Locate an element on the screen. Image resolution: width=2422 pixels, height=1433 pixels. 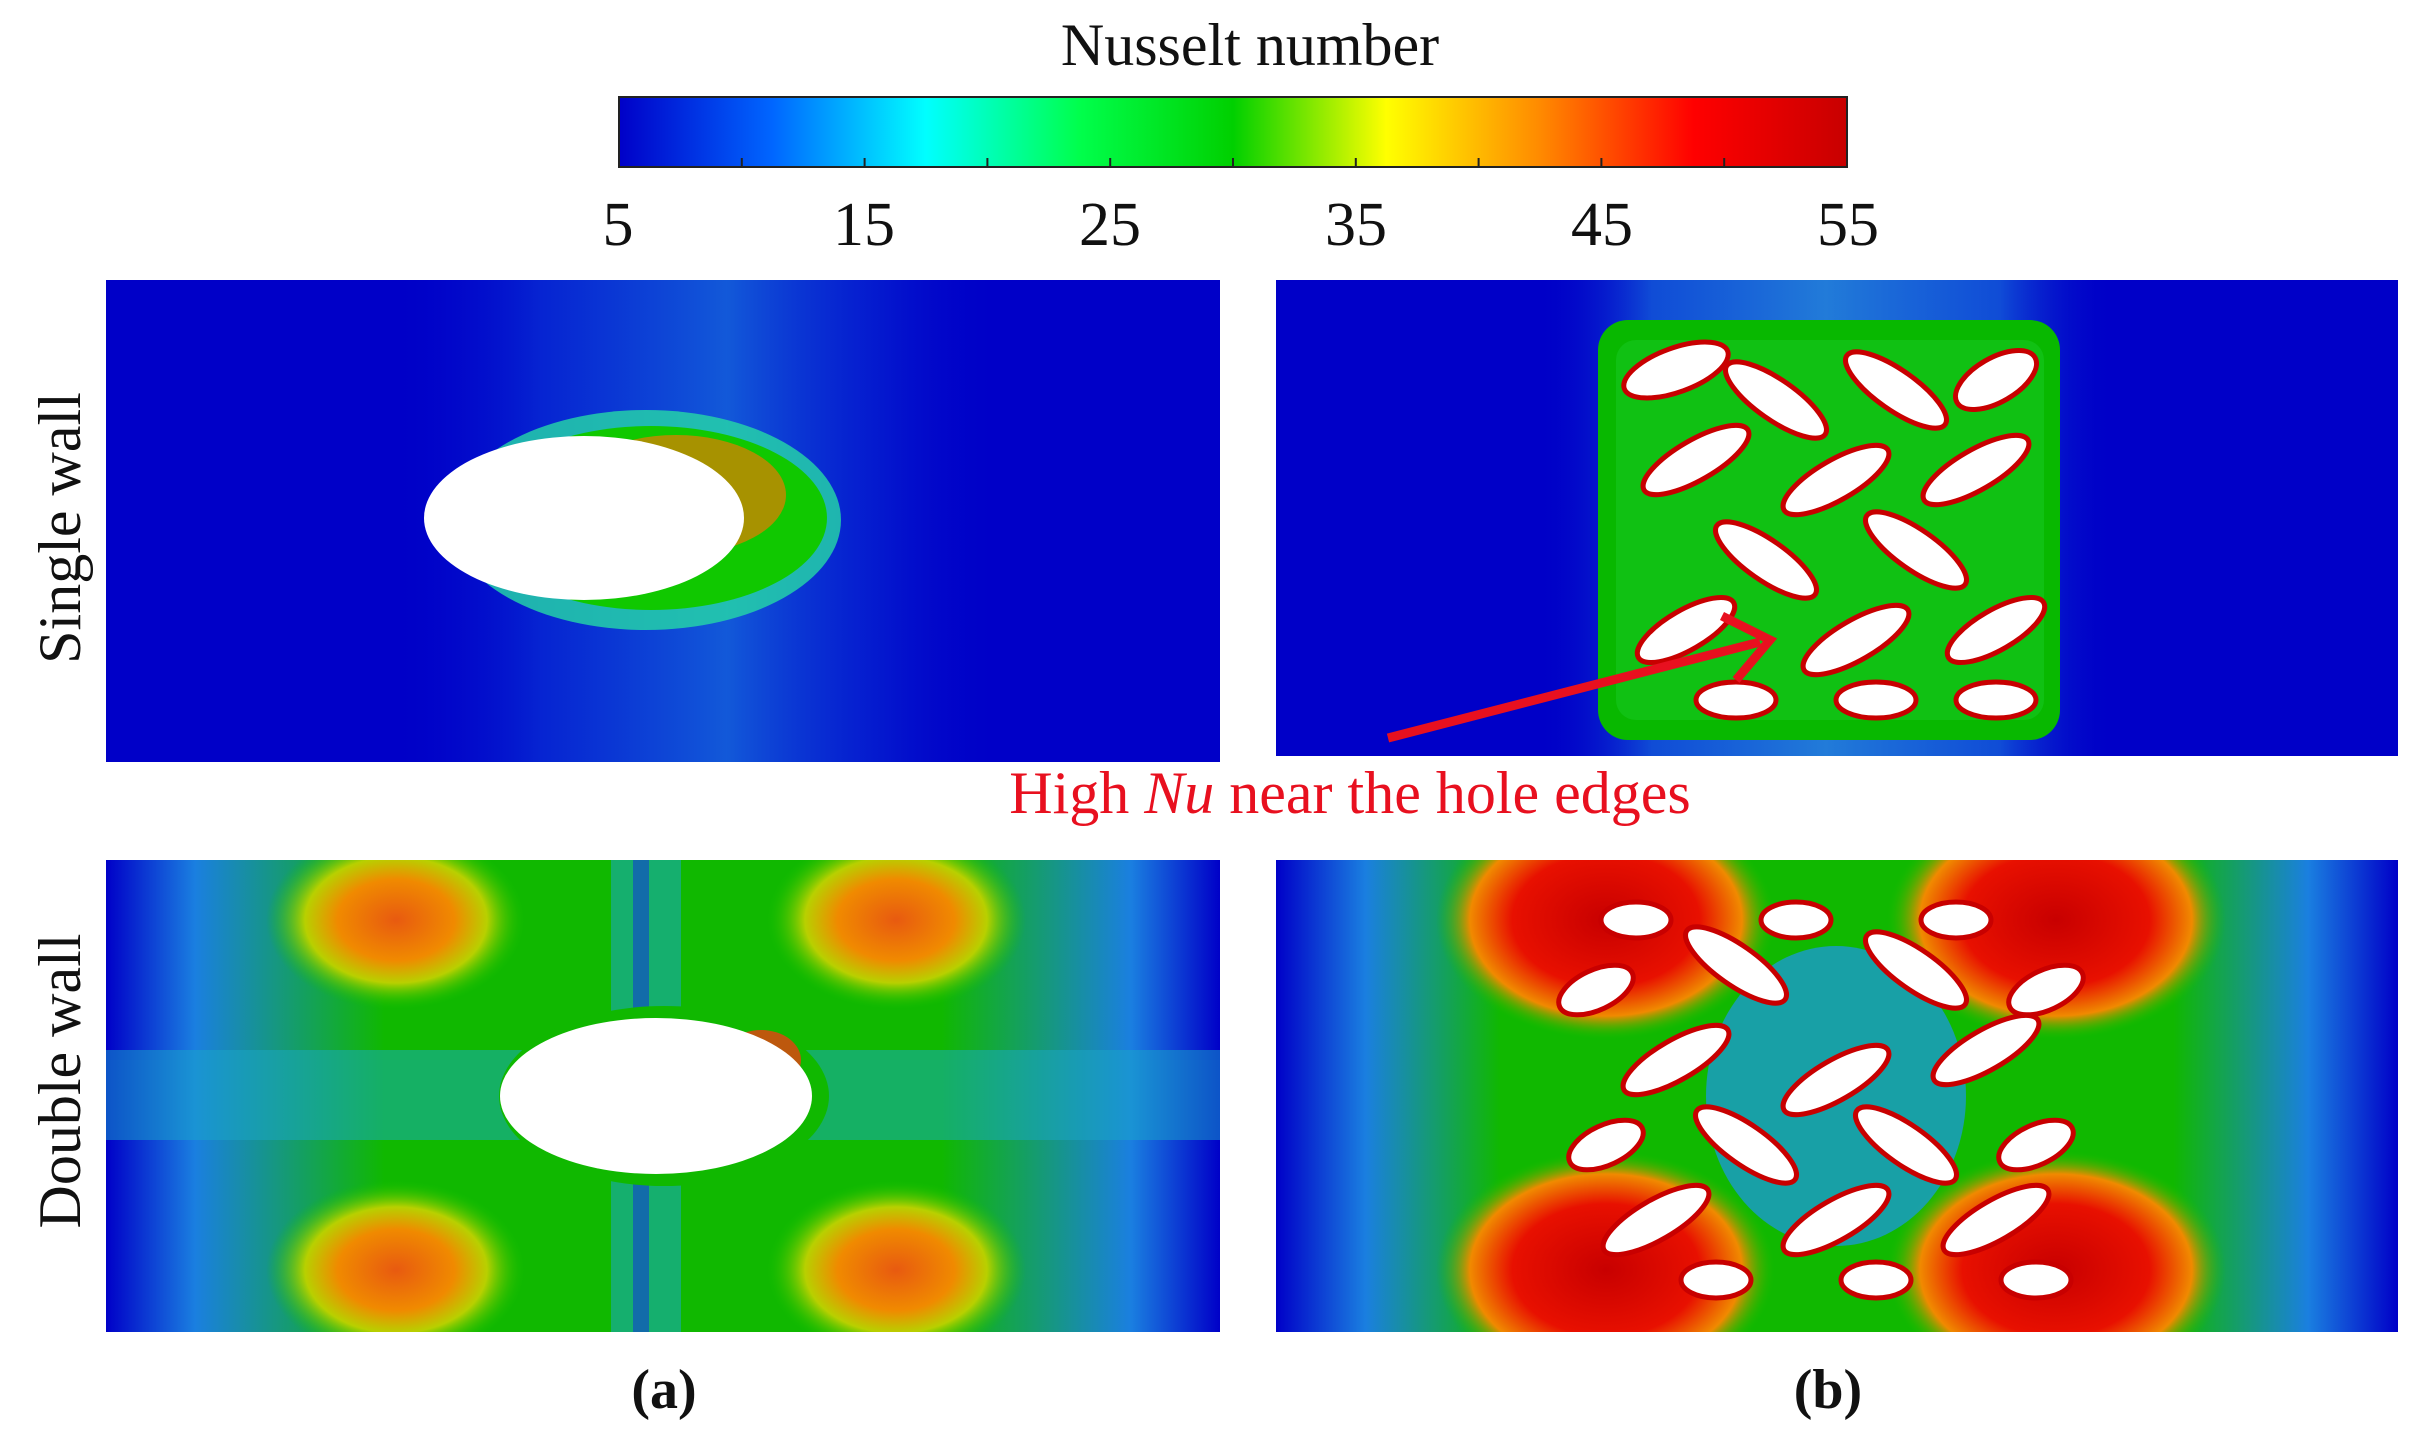
annotation-symbol: Nu is located at coordinates (1179, 793).